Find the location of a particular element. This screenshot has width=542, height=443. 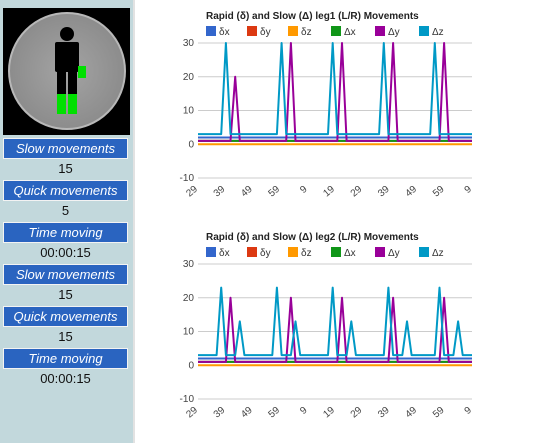

time-moving-label: Time moving is located at coordinates (65, 232).